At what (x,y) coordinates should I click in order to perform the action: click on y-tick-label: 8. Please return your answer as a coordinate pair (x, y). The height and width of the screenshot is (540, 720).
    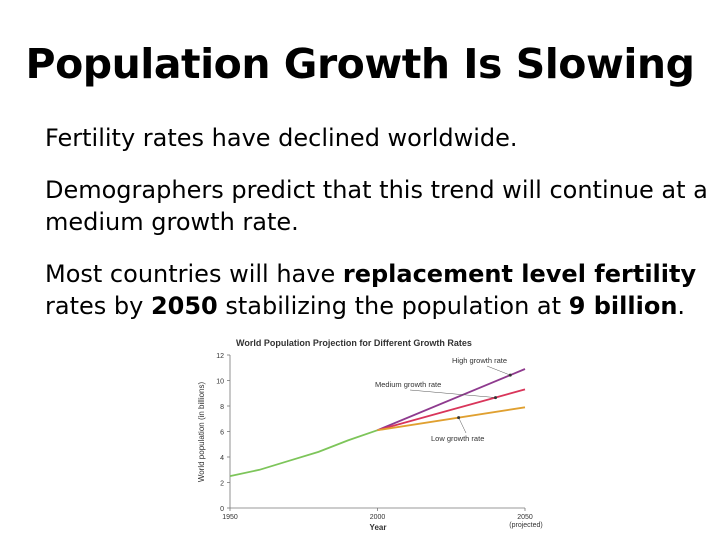
    Looking at the image, I should click on (222, 407).